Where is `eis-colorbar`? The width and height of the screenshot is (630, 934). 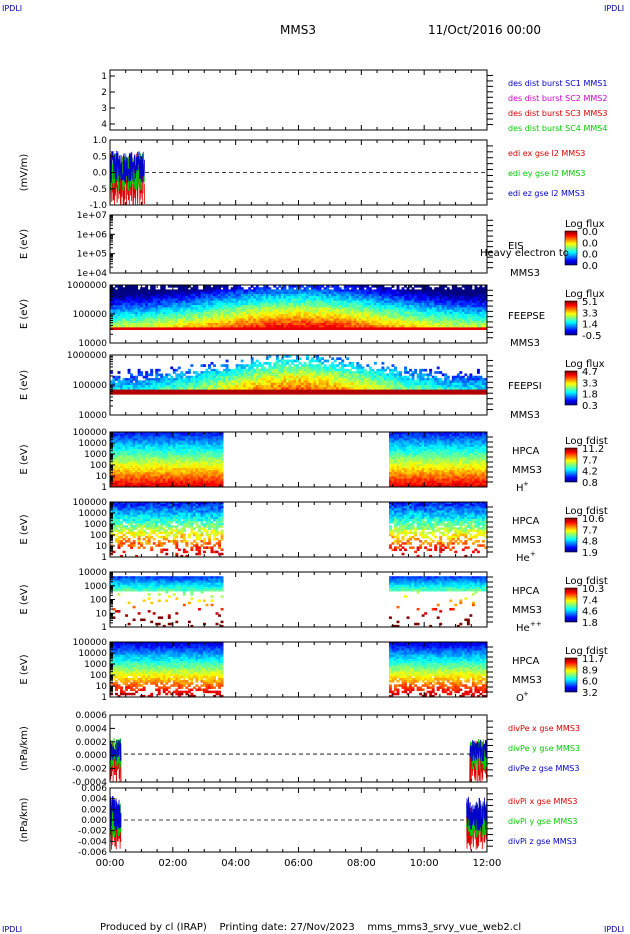 eis-colorbar is located at coordinates (571, 248).